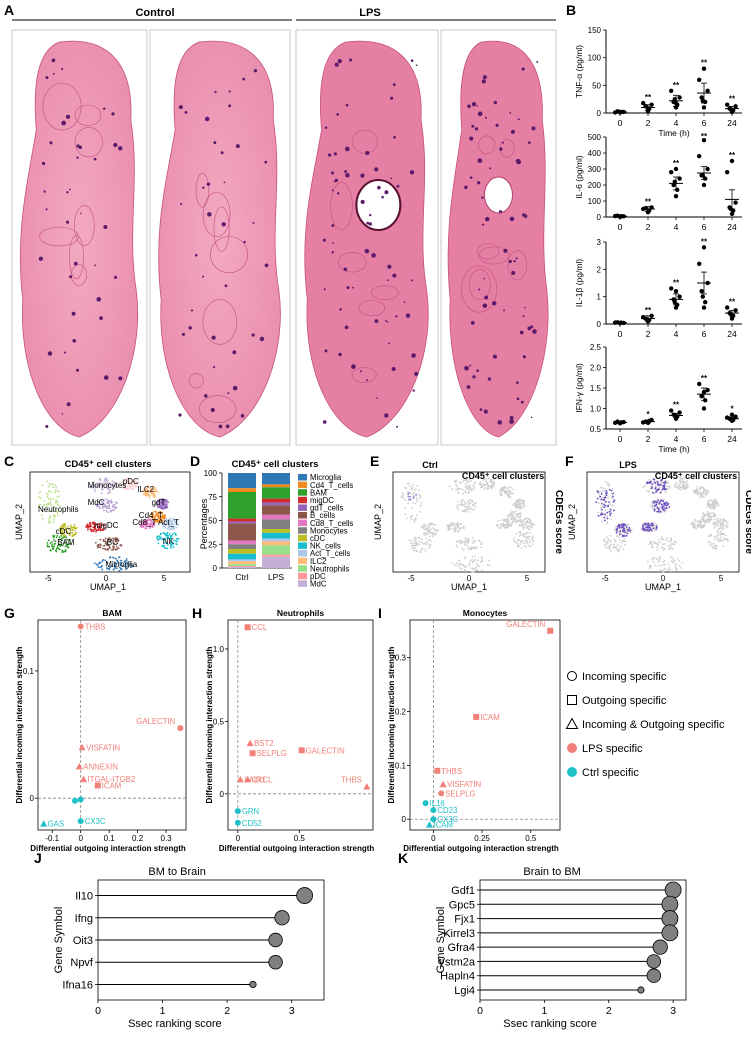 The height and width of the screenshot is (1040, 751). What do you see at coordinates (176, 872) in the screenshot?
I see `lollipop-title: BM to Brain` at bounding box center [176, 872].